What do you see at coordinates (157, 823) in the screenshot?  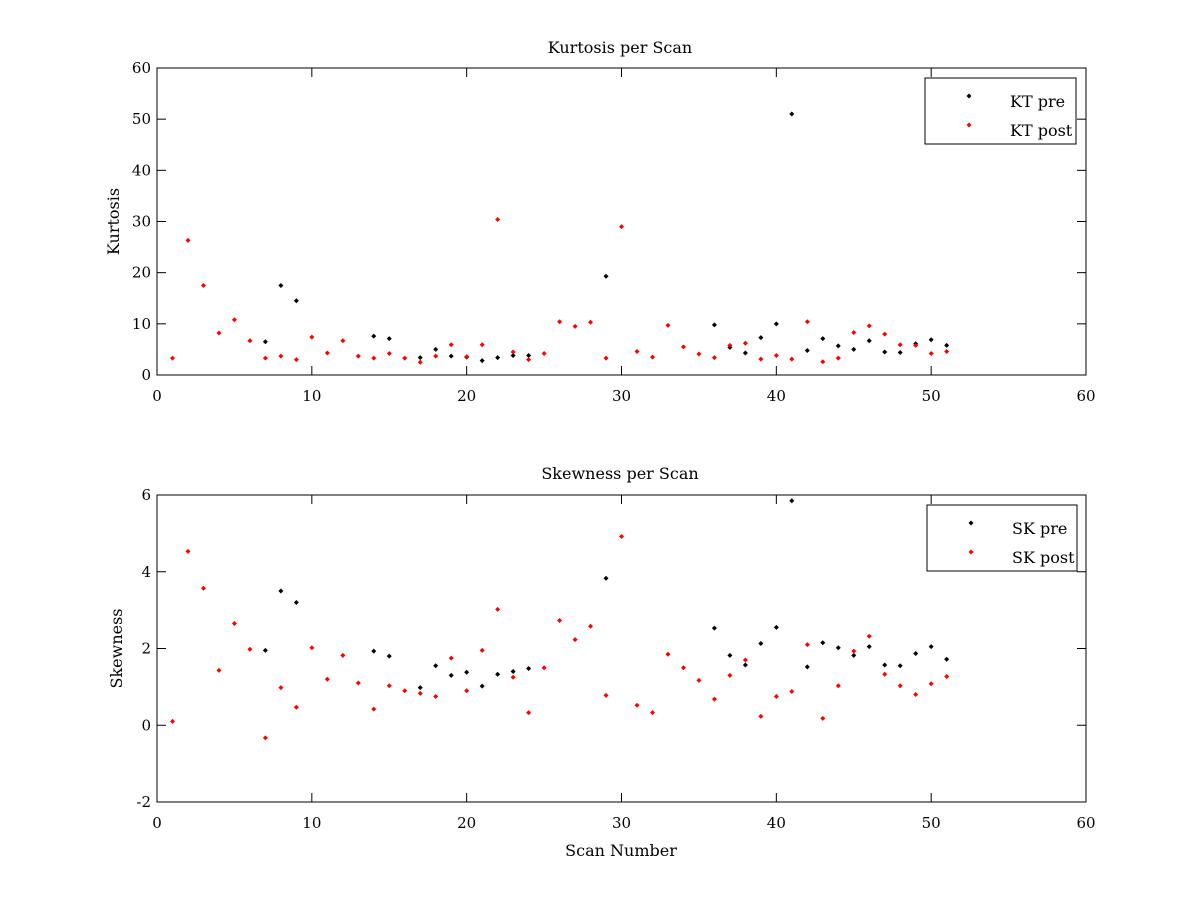 I see `skewness-x-tick-label: 0` at bounding box center [157, 823].